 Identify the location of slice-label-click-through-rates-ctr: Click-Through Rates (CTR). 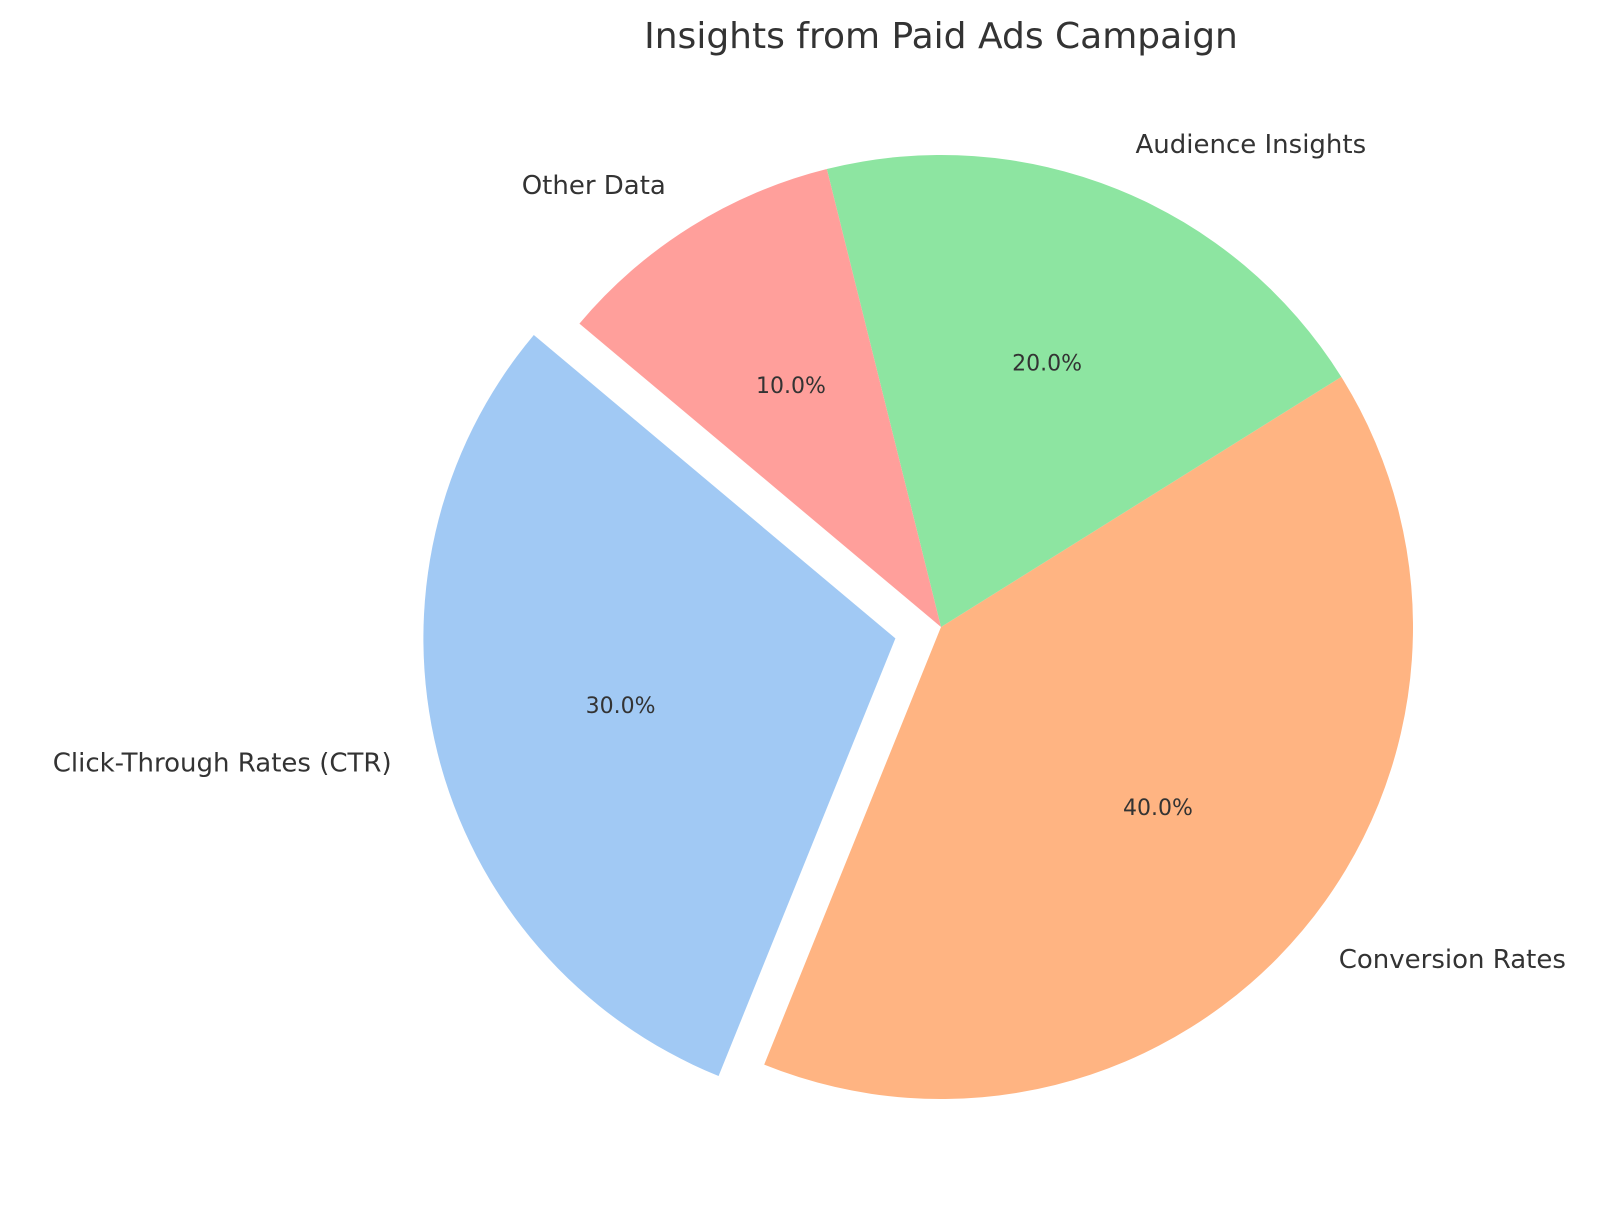
(222, 763).